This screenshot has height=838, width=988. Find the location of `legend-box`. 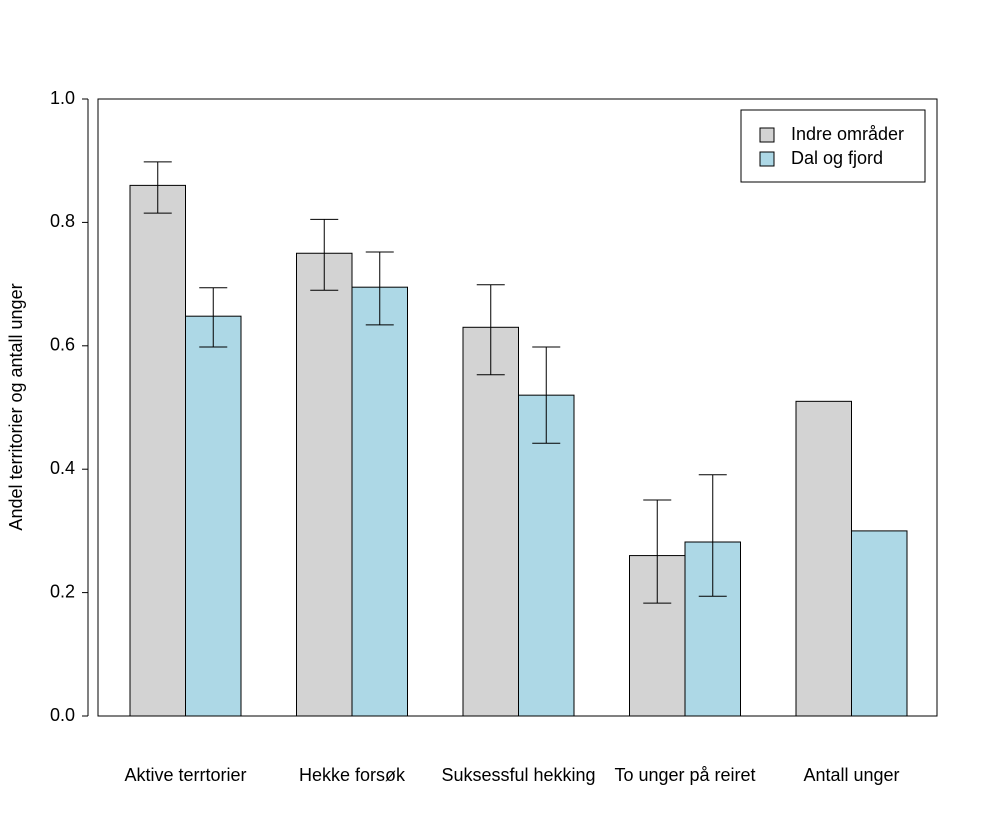

legend-box is located at coordinates (833, 146).